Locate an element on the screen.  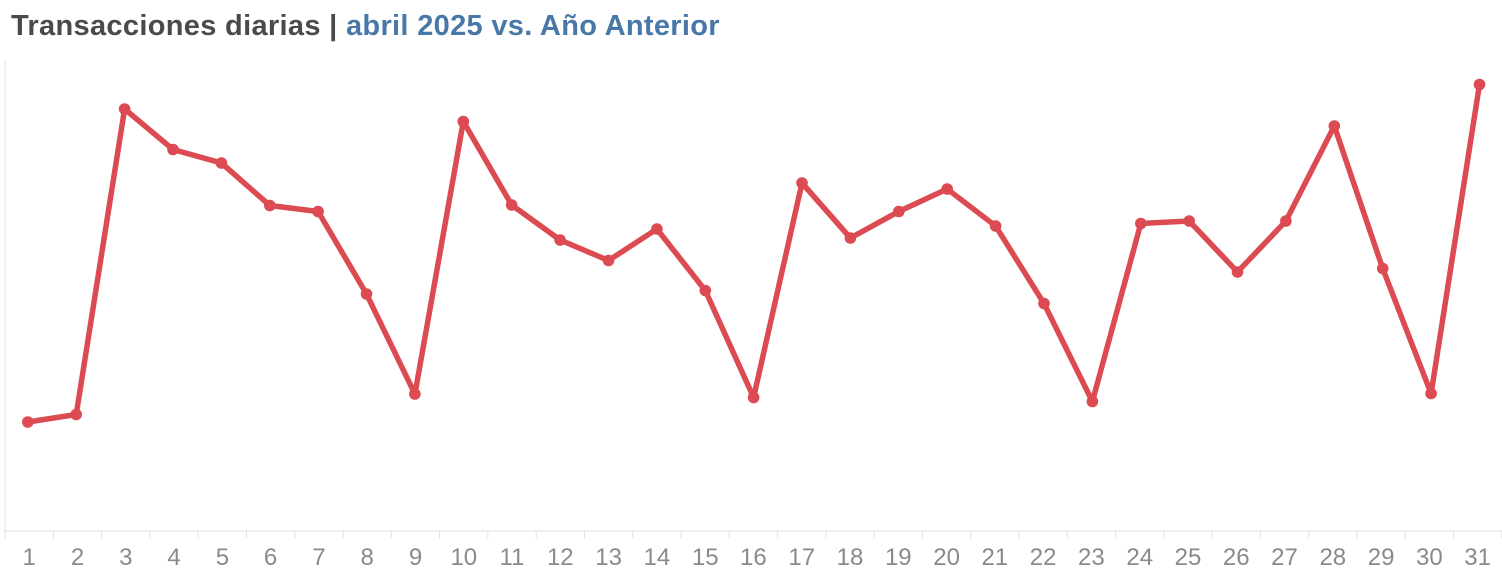
svg-text: 29 is located at coordinates (1381, 557).